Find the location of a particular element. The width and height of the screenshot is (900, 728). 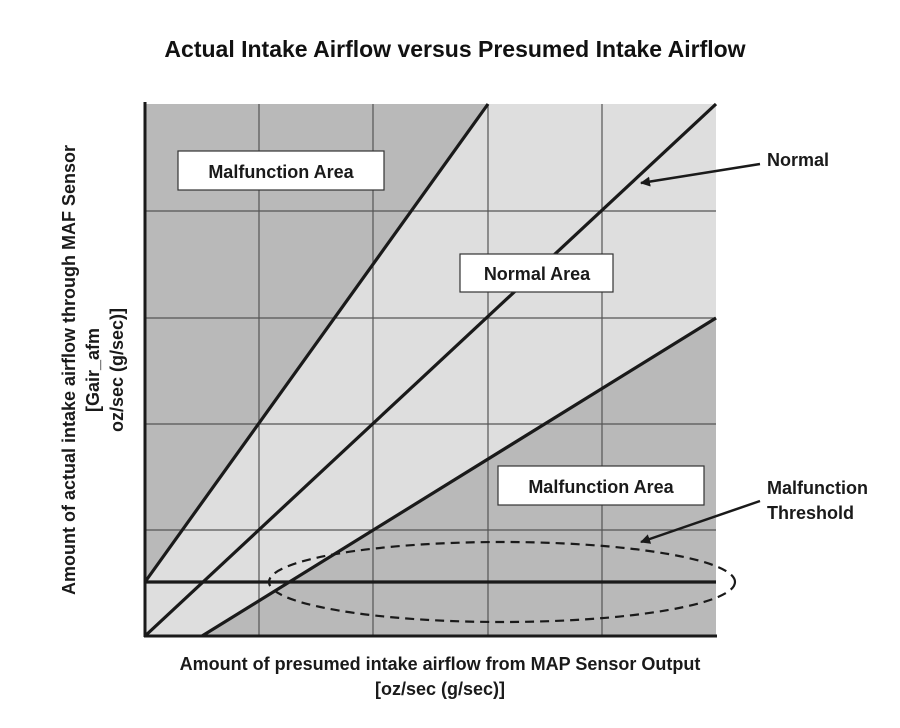

upper-malfunction-label-box is located at coordinates (281, 170).